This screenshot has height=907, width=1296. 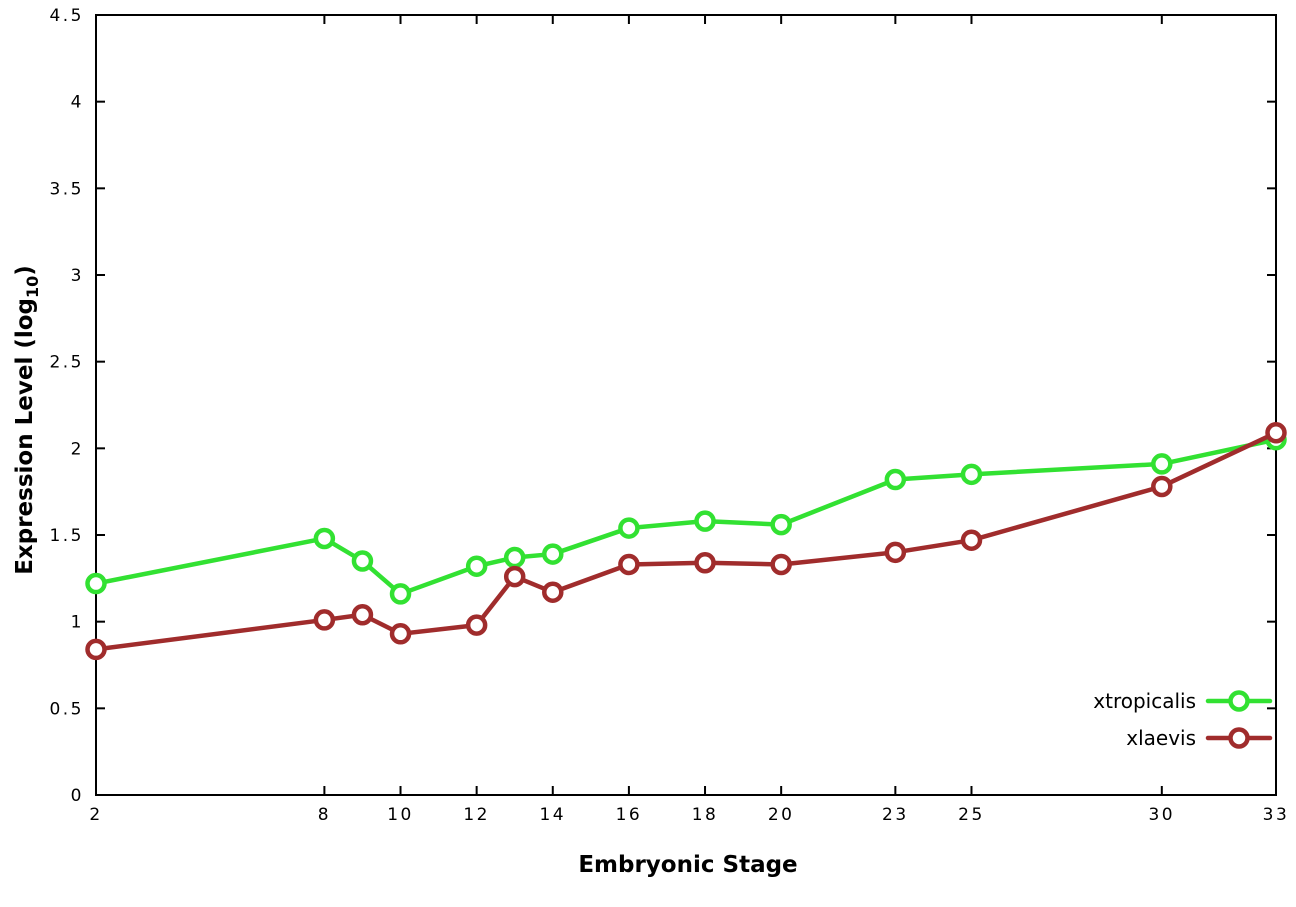 I want to click on y-tick-label: 3, so click(x=77, y=276).